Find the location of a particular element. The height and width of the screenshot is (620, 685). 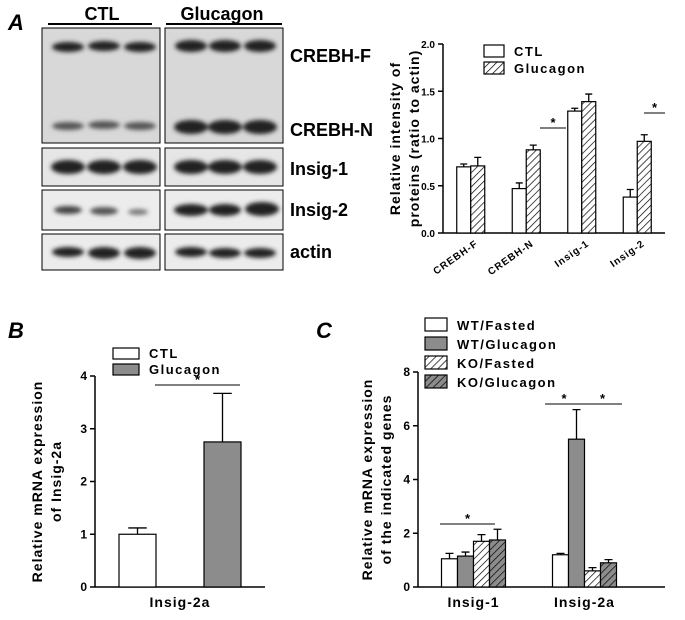

y-tick-label: 3 is located at coordinates (83, 429).